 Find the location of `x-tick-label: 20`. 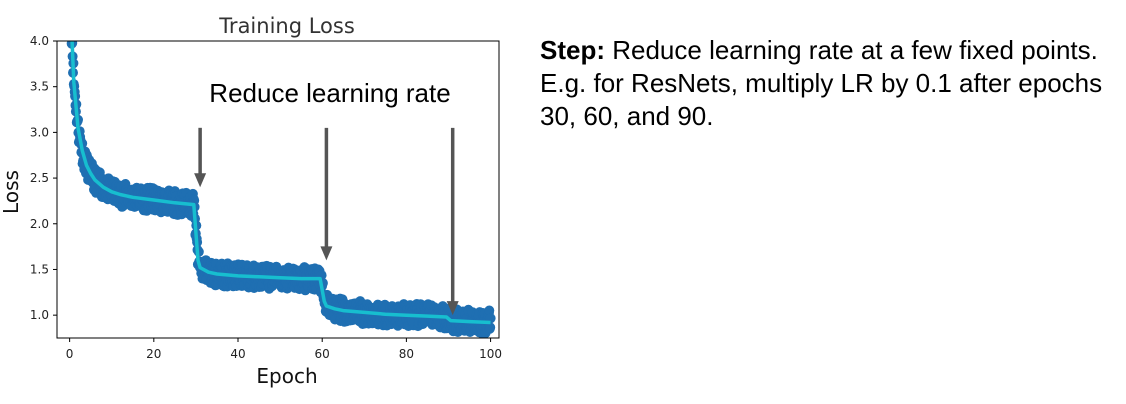

x-tick-label: 20 is located at coordinates (153, 354).